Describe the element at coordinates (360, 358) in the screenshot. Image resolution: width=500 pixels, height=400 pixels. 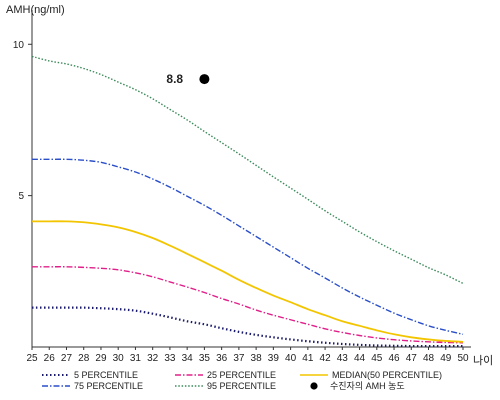
I see `x-tick-label: 44` at that location.